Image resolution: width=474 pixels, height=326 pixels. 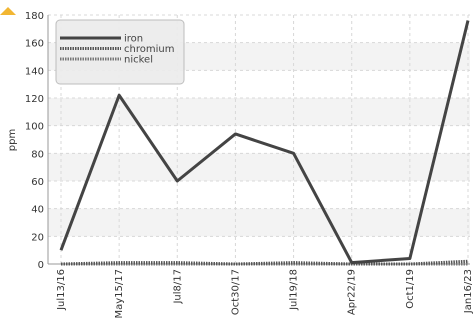 What do you see at coordinates (264, 262) in the screenshot?
I see `series-line-chromium` at bounding box center [264, 262].